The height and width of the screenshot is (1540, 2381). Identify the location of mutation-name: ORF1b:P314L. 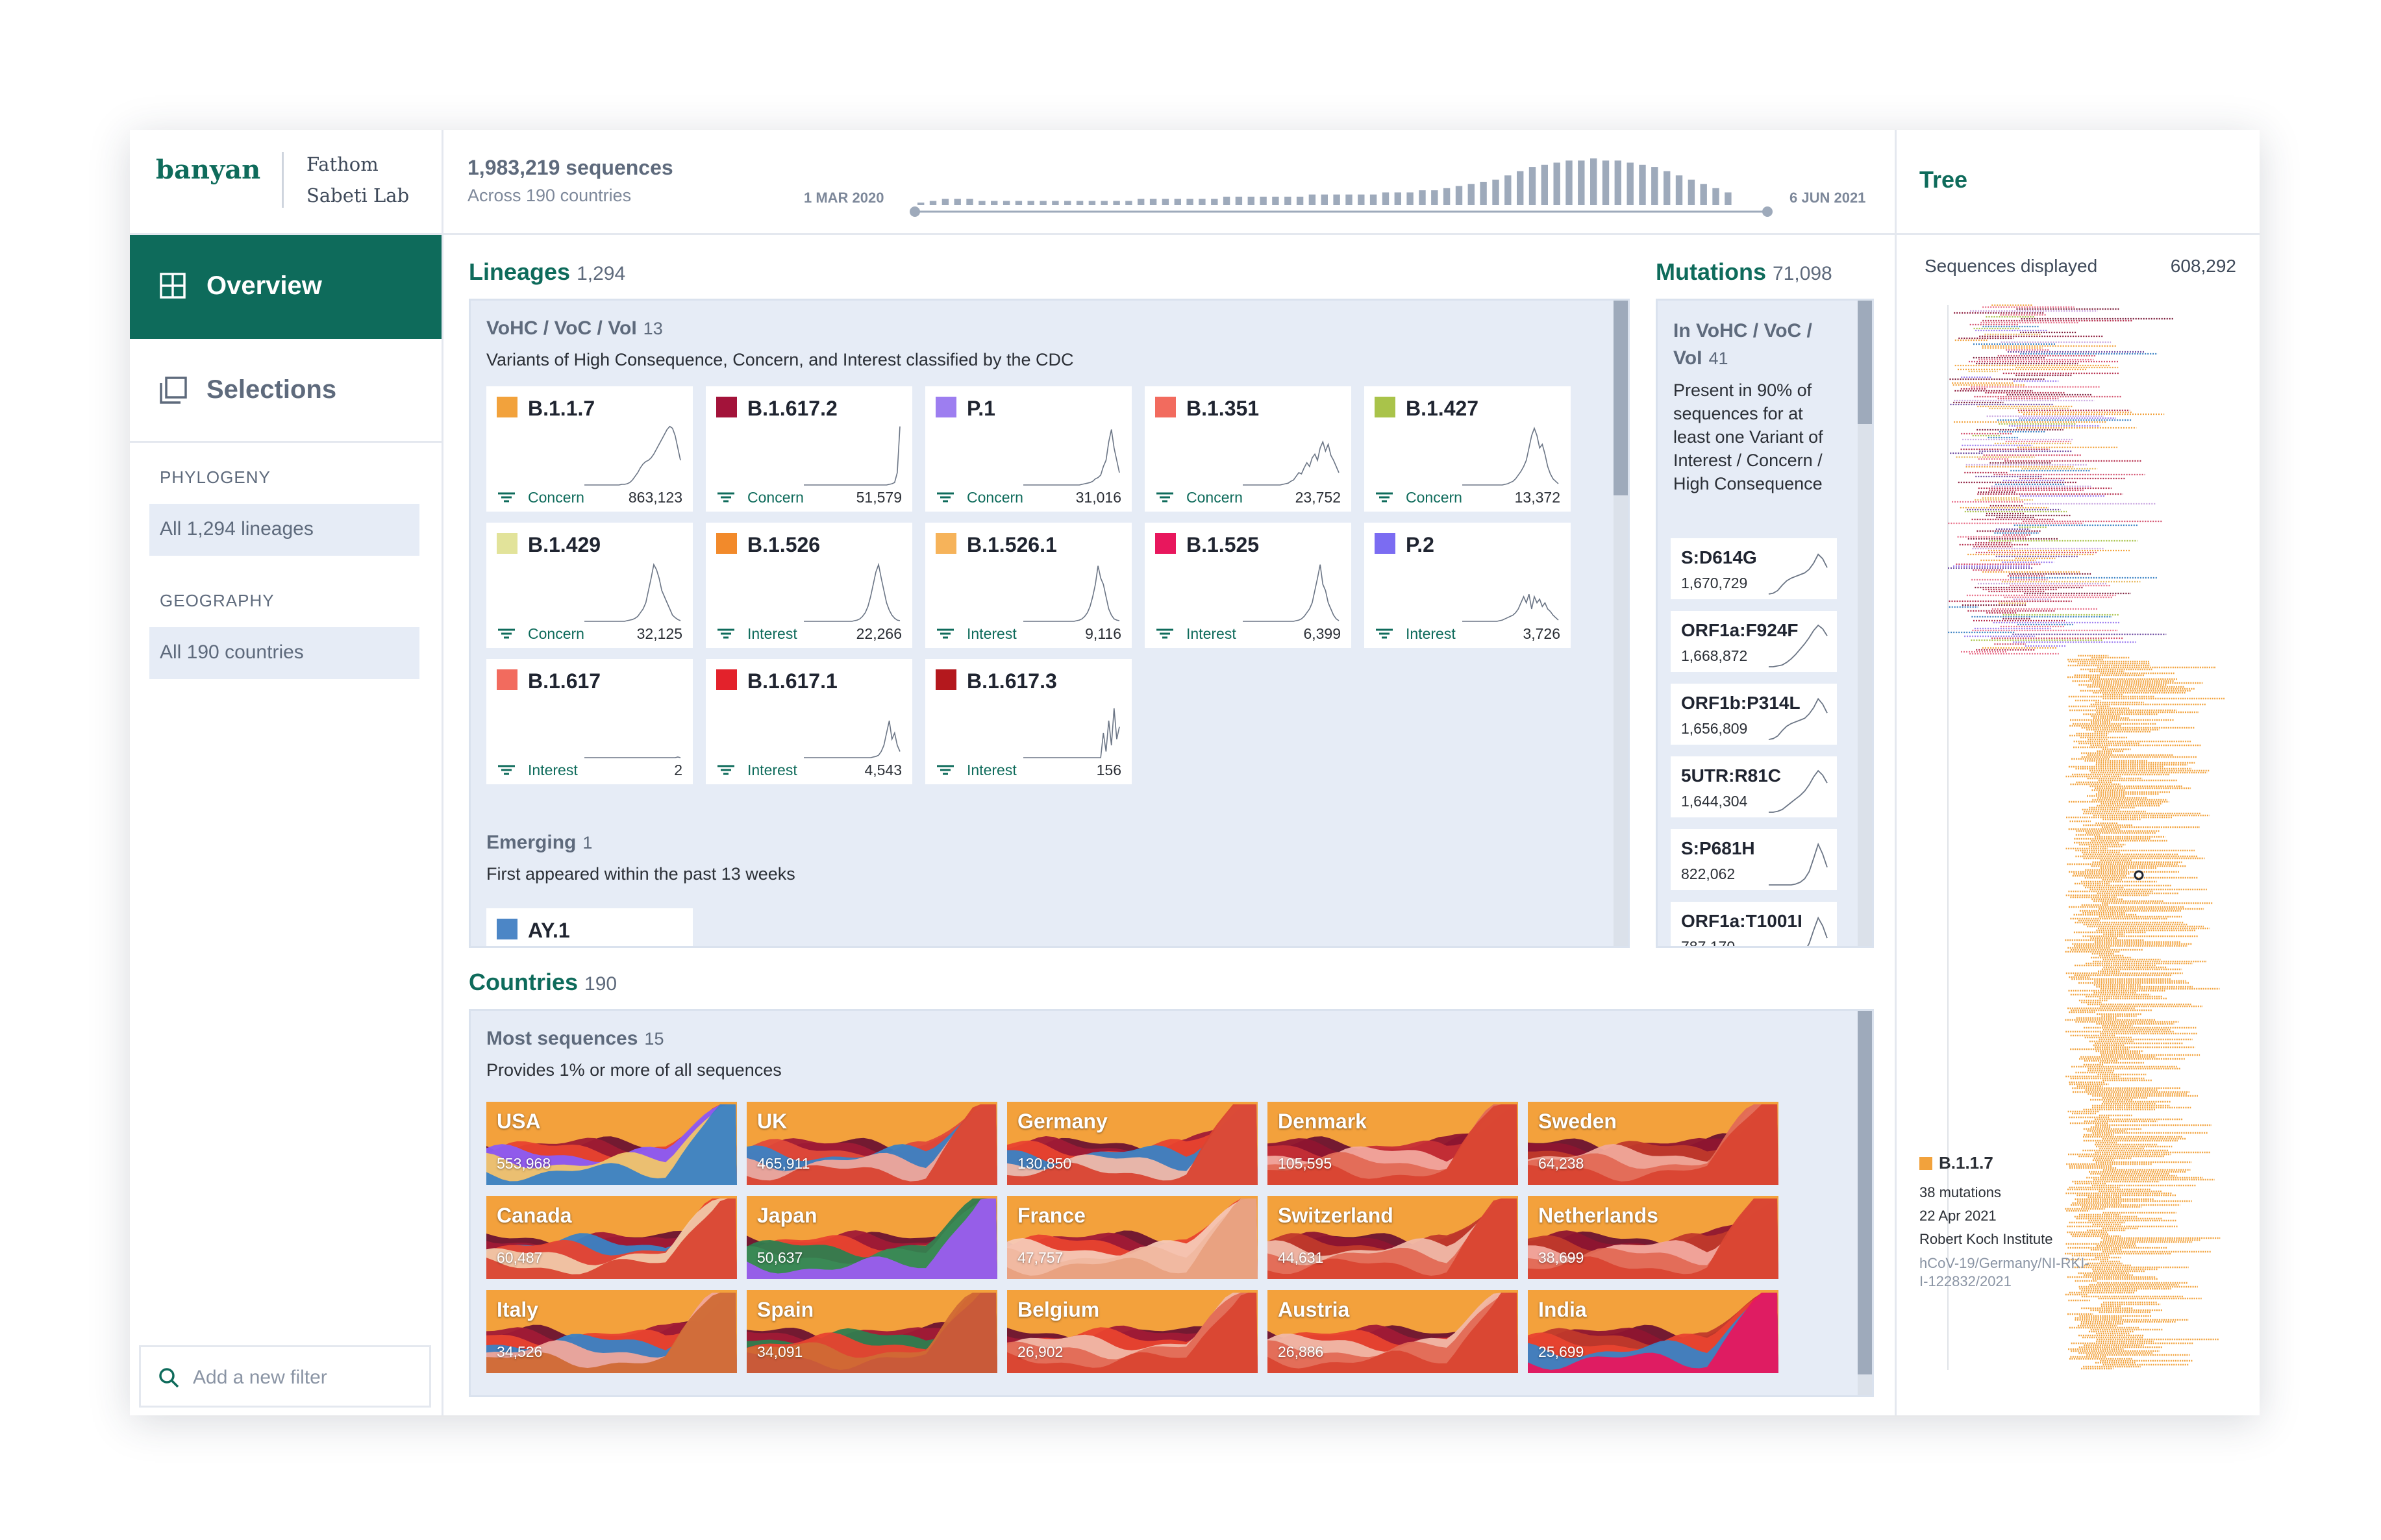
(1741, 703).